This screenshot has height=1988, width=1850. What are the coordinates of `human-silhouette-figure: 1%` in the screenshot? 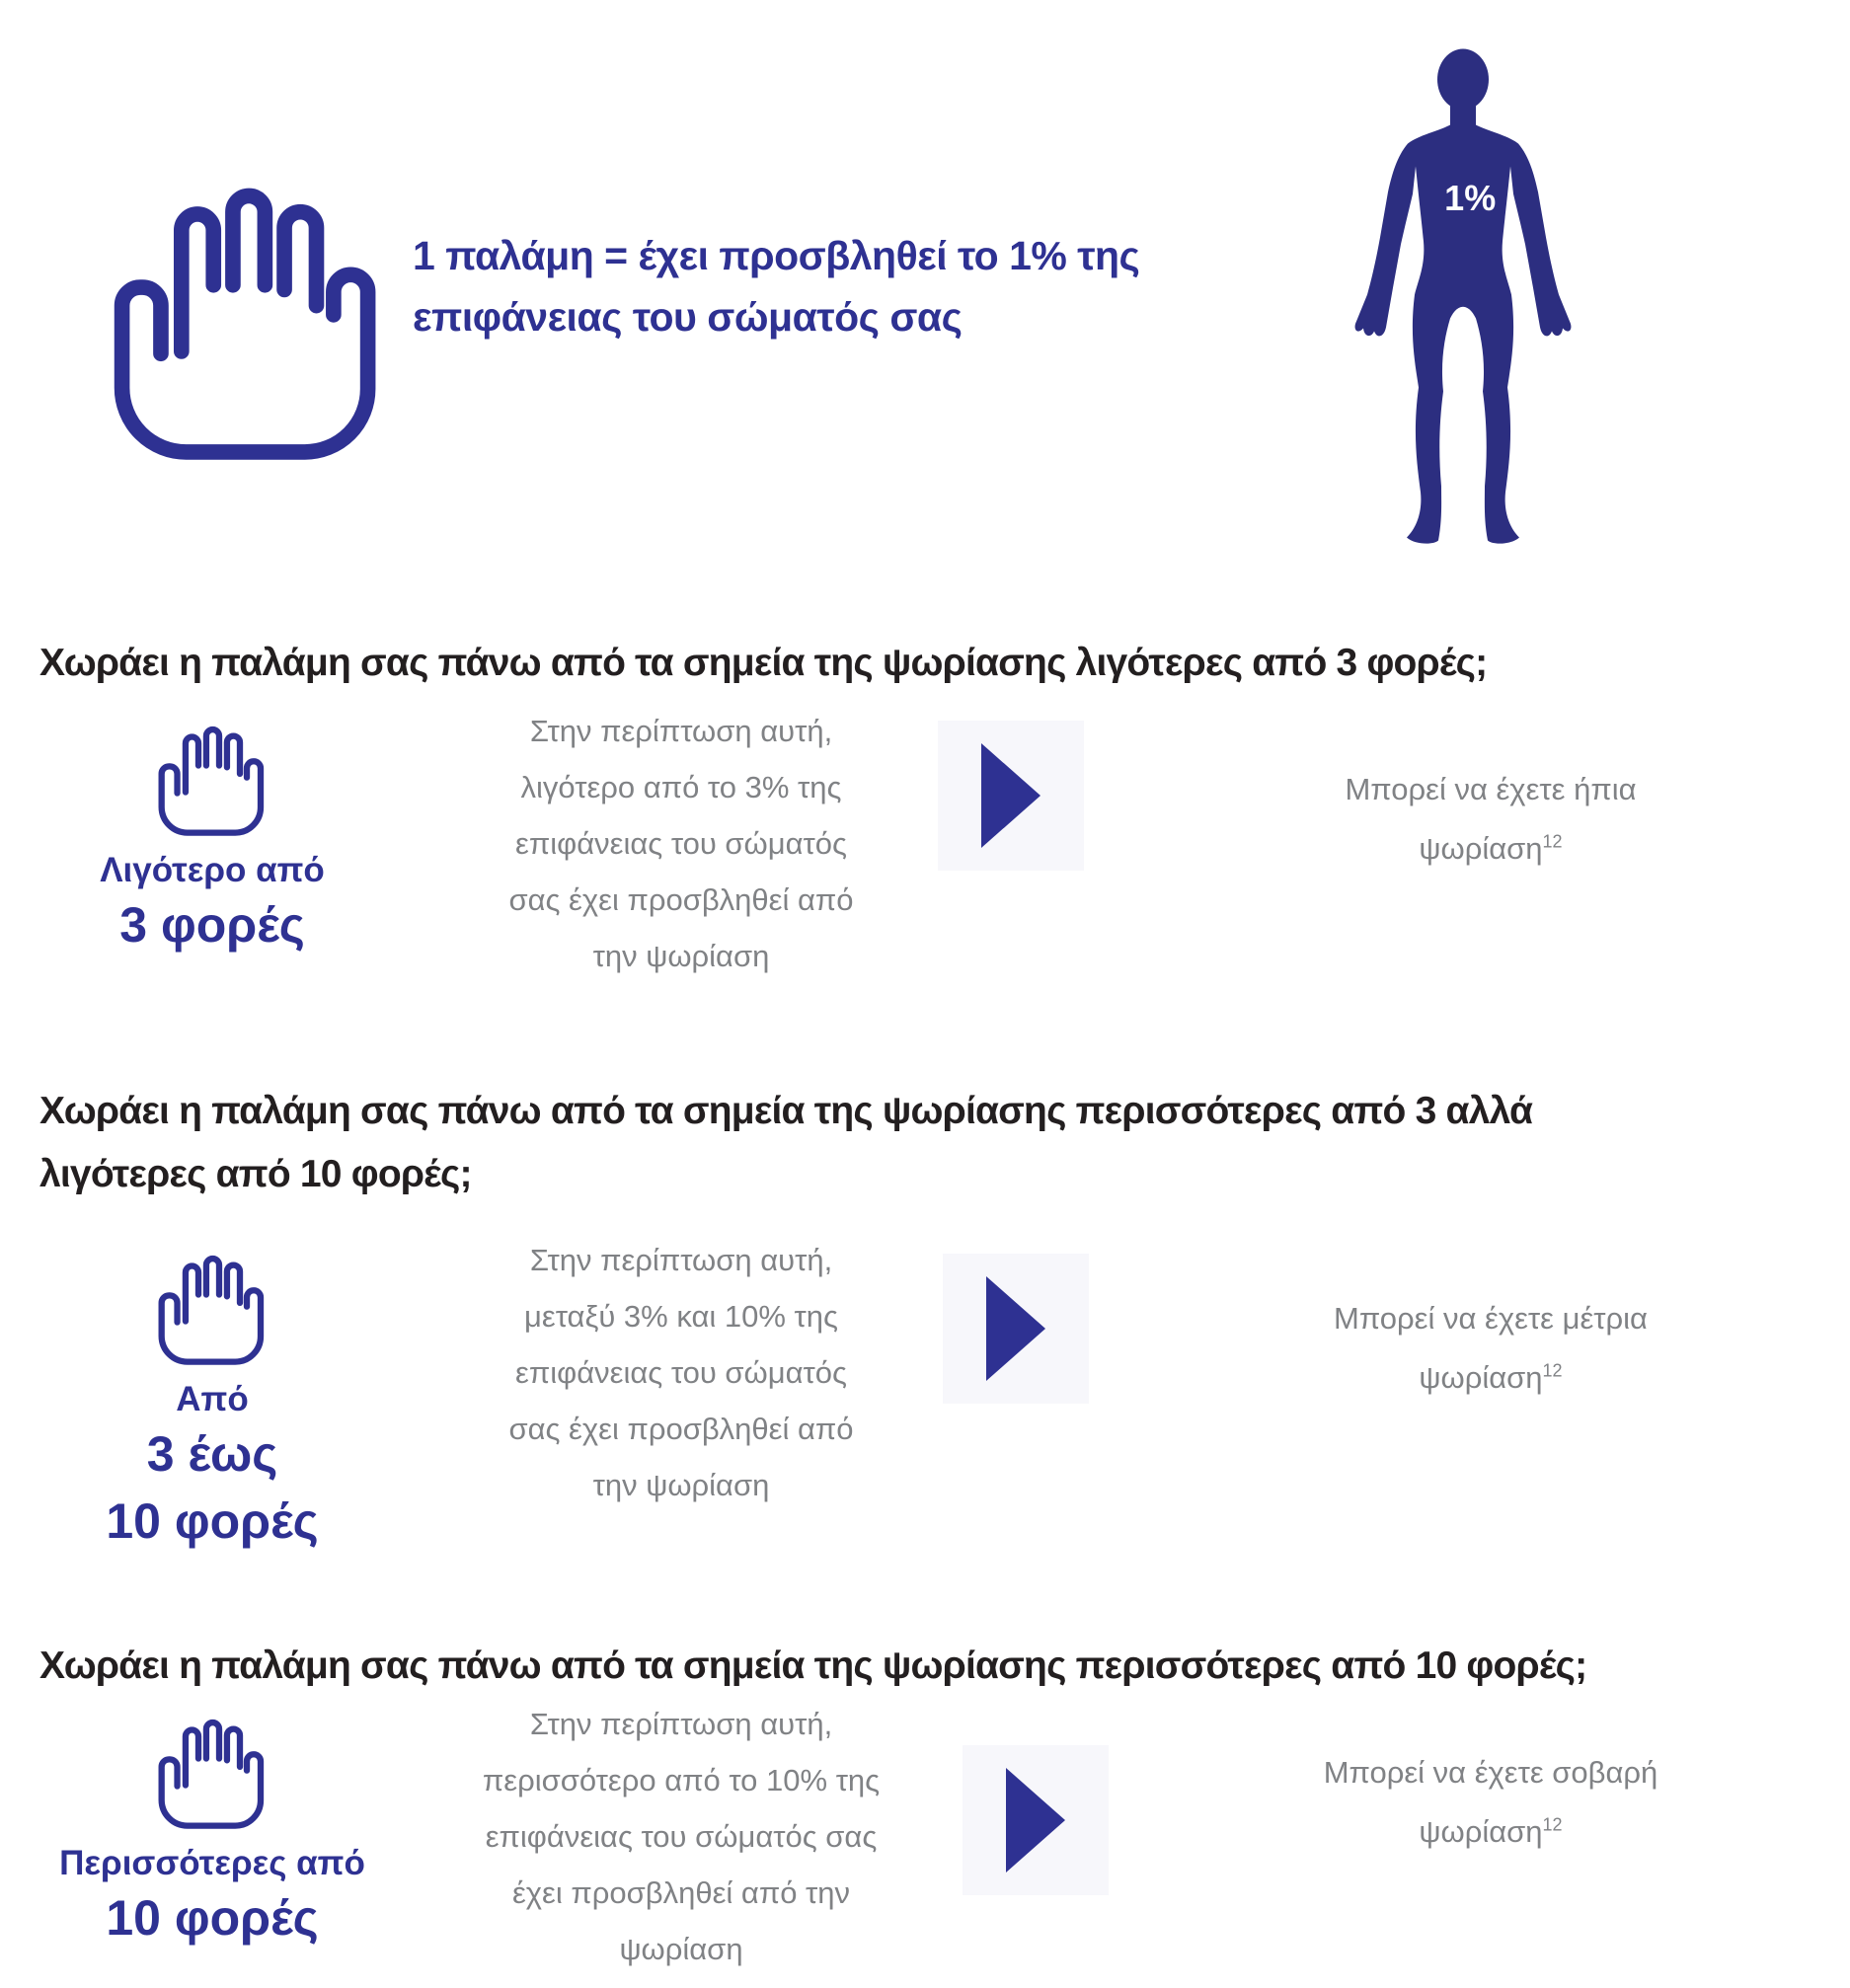 It's located at (1463, 311).